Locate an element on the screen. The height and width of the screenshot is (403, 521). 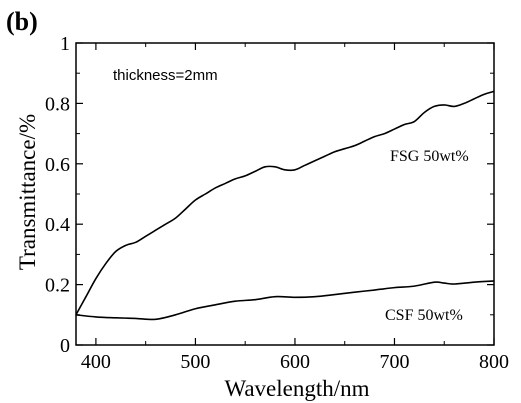
series-label-fsg: FSG 50wt% is located at coordinates (429, 156).